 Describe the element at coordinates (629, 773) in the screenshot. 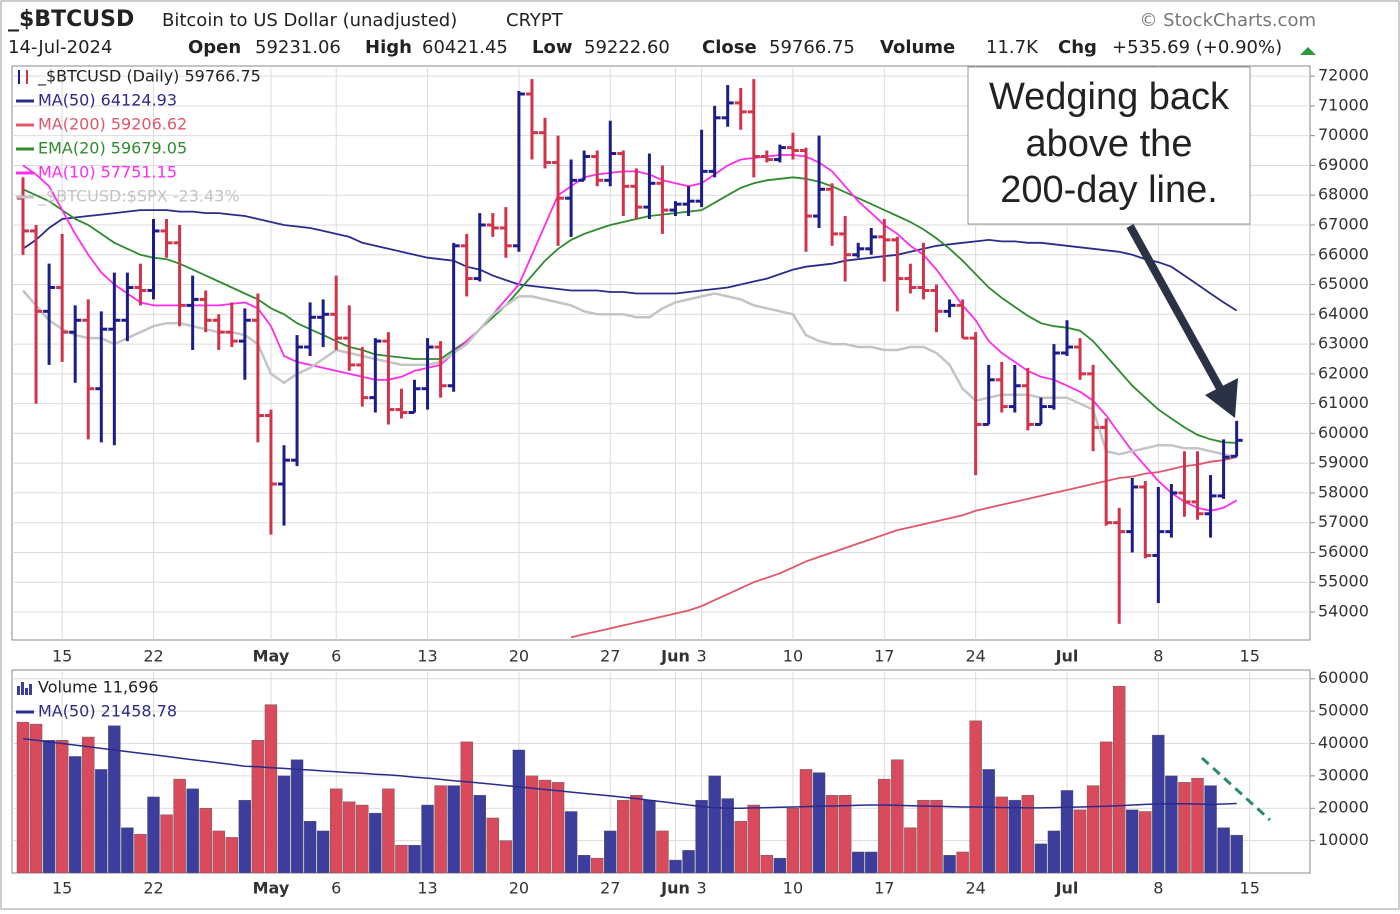

I see `volume-lines` at that location.